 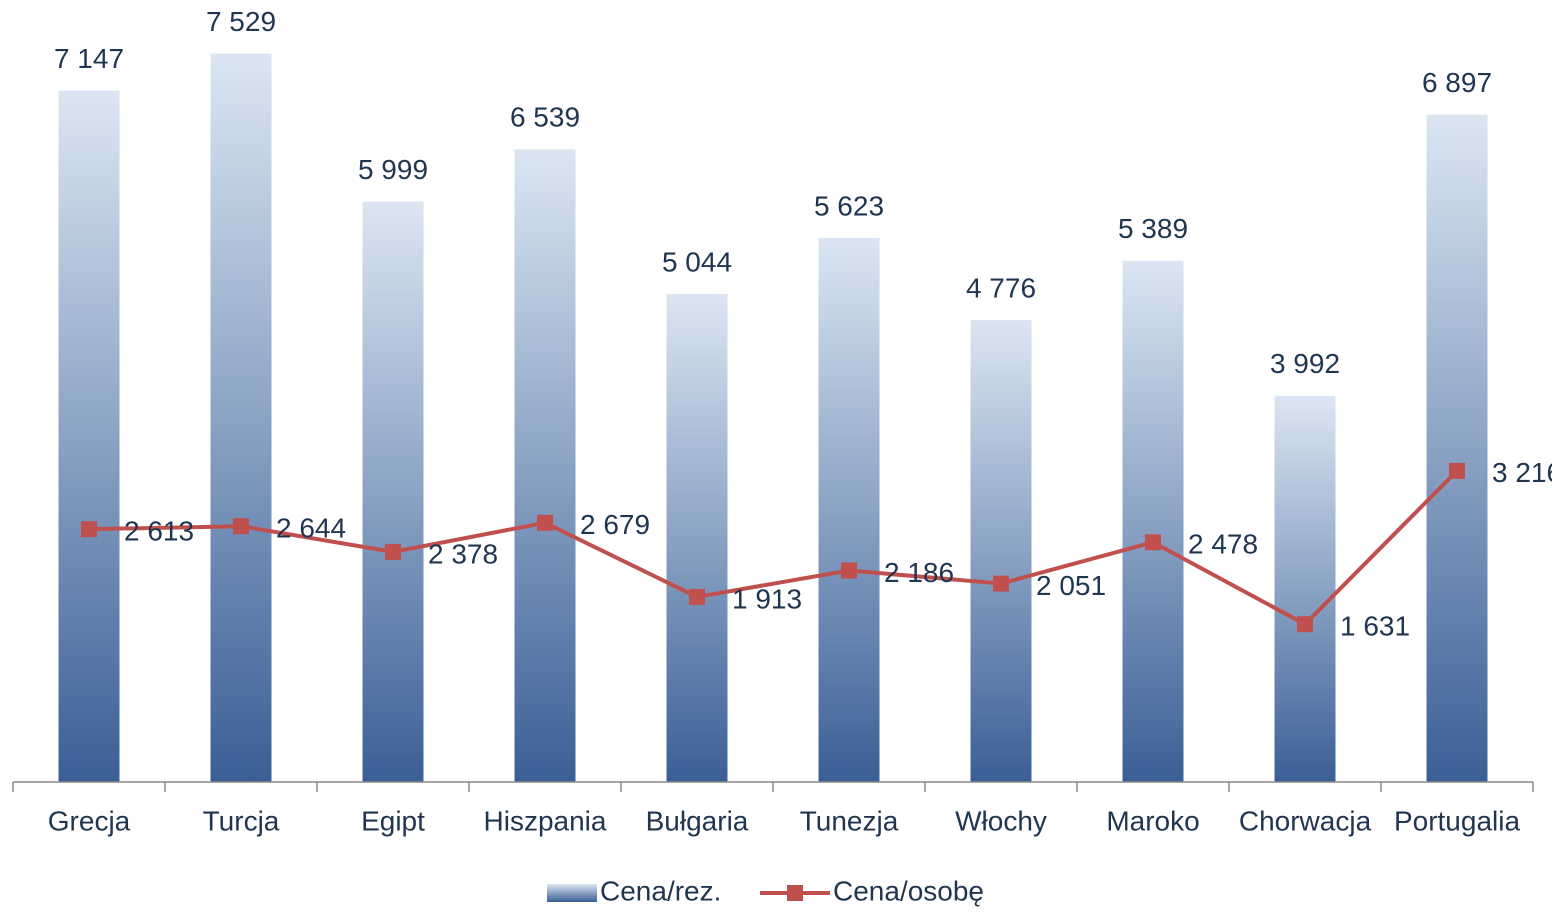 I want to click on x-tick-label: Włochy, so click(x=1001, y=820).